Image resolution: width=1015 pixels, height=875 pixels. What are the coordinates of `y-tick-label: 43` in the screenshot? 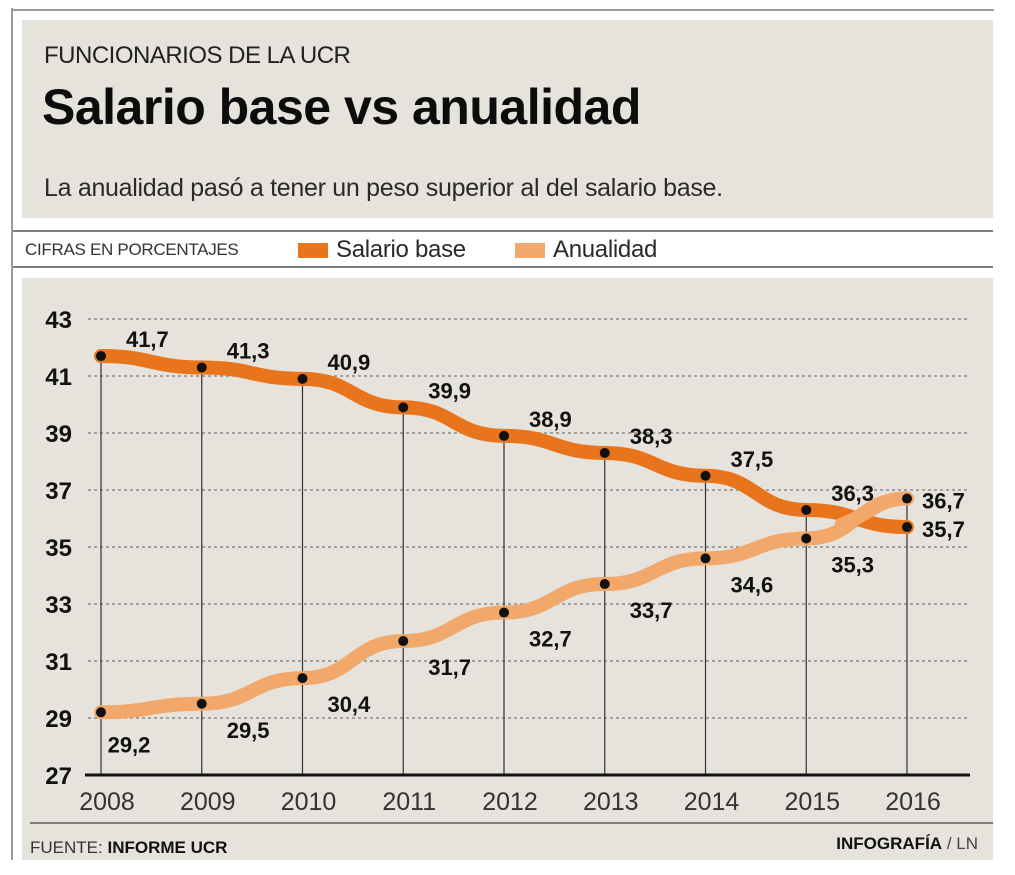 It's located at (58, 320).